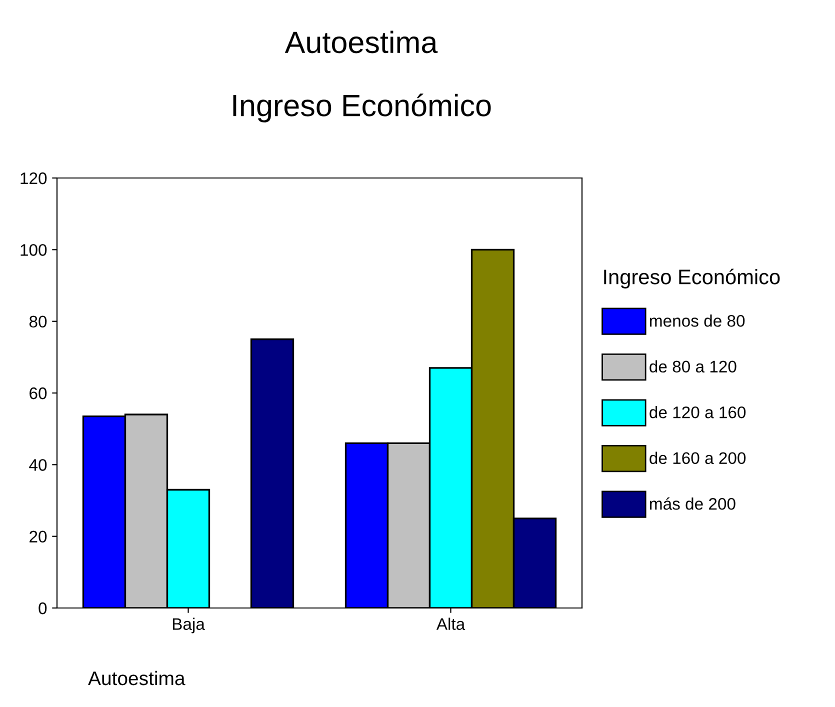 The image size is (835, 707). I want to click on legend-label: más de 200, so click(693, 503).